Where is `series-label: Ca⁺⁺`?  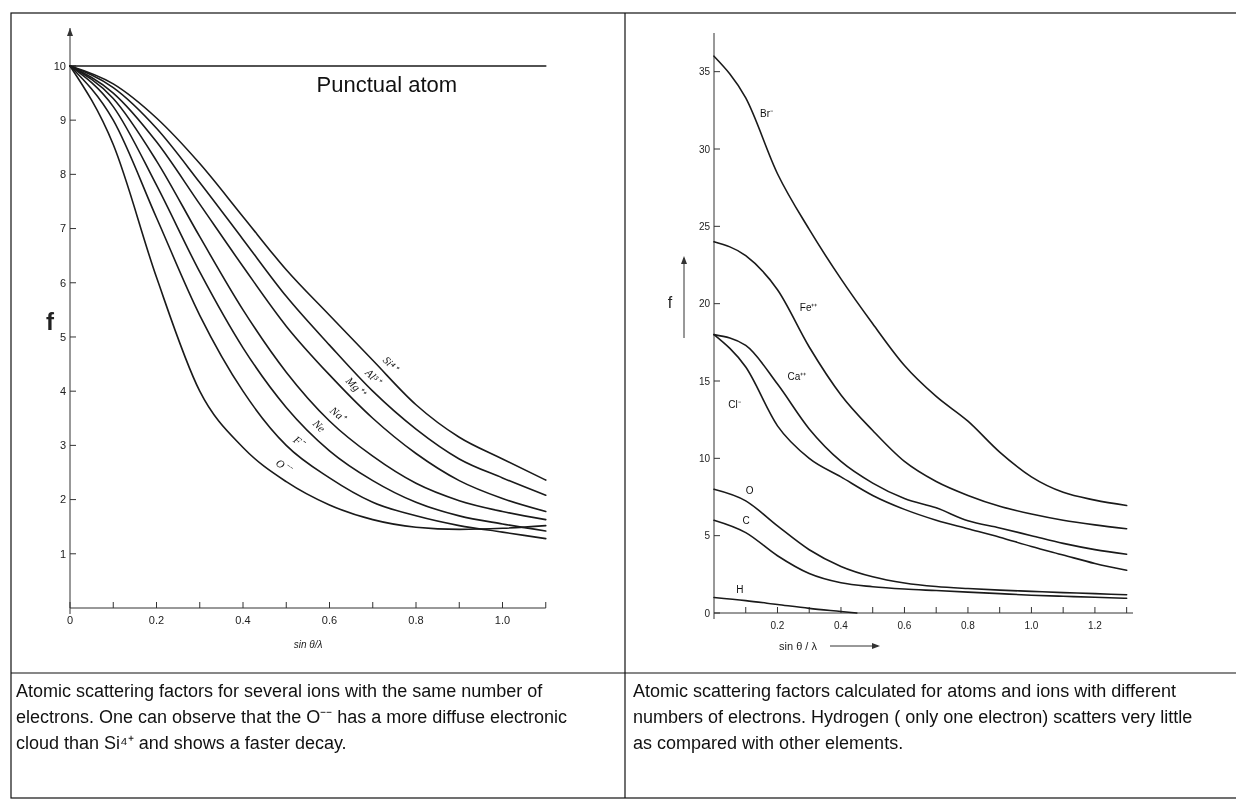
series-label: Ca⁺⁺ is located at coordinates (797, 377).